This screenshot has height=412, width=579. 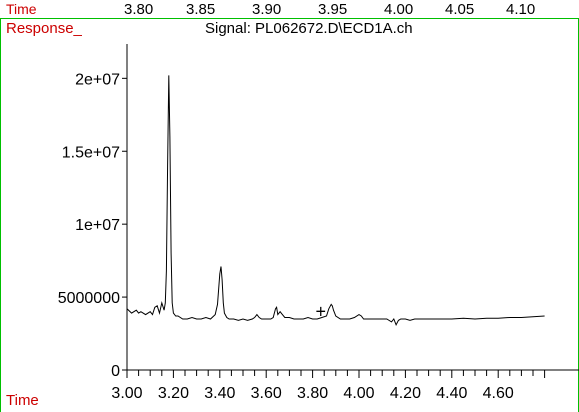 I want to click on y-axis-ticks: 0 5000000 1e+07 1.5e+07 2e+07, so click(x=92, y=225).